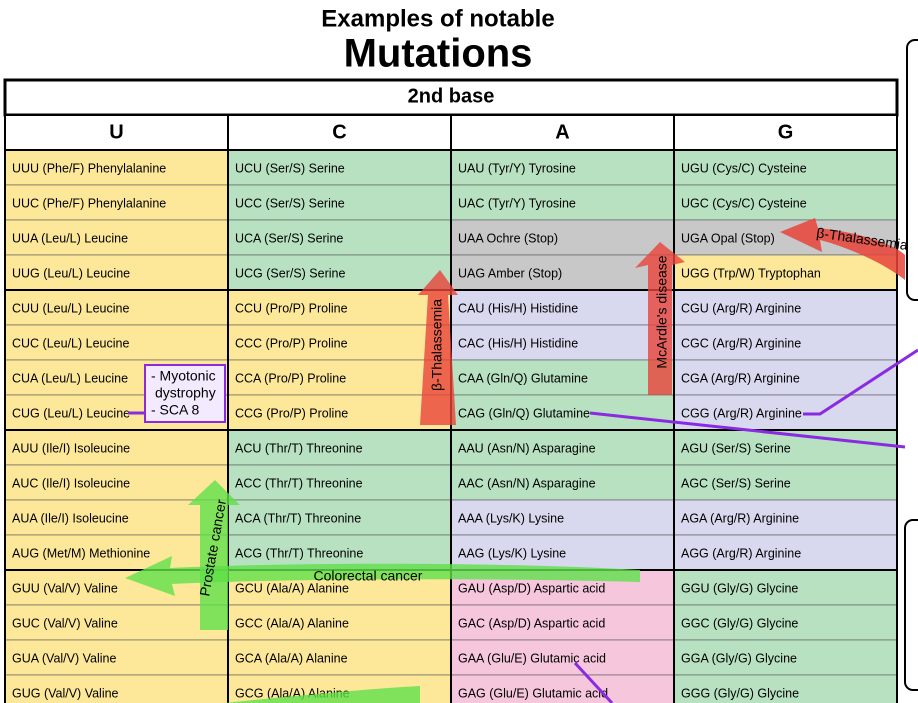 The width and height of the screenshot is (918, 703). What do you see at coordinates (299, 553) in the screenshot?
I see `cell-text: ACG (Thr/T) Threonine` at bounding box center [299, 553].